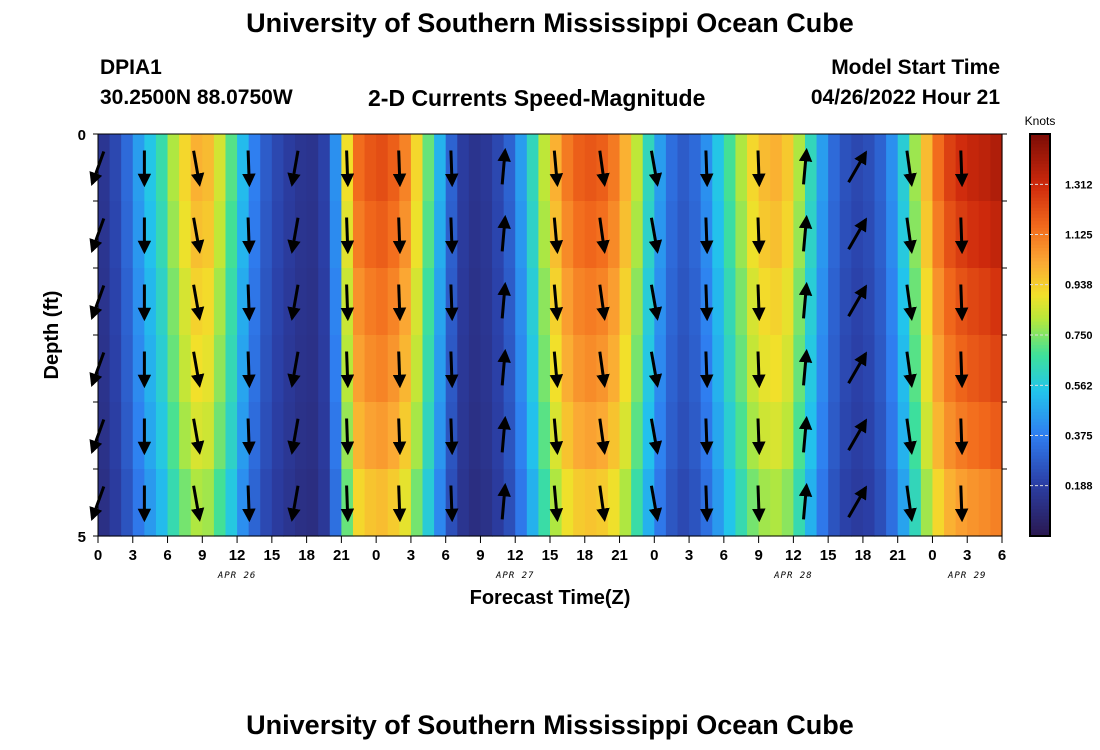 The width and height of the screenshot is (1100, 750). Describe the element at coordinates (411, 555) in the screenshot. I see `x-tick-label: 3` at that location.